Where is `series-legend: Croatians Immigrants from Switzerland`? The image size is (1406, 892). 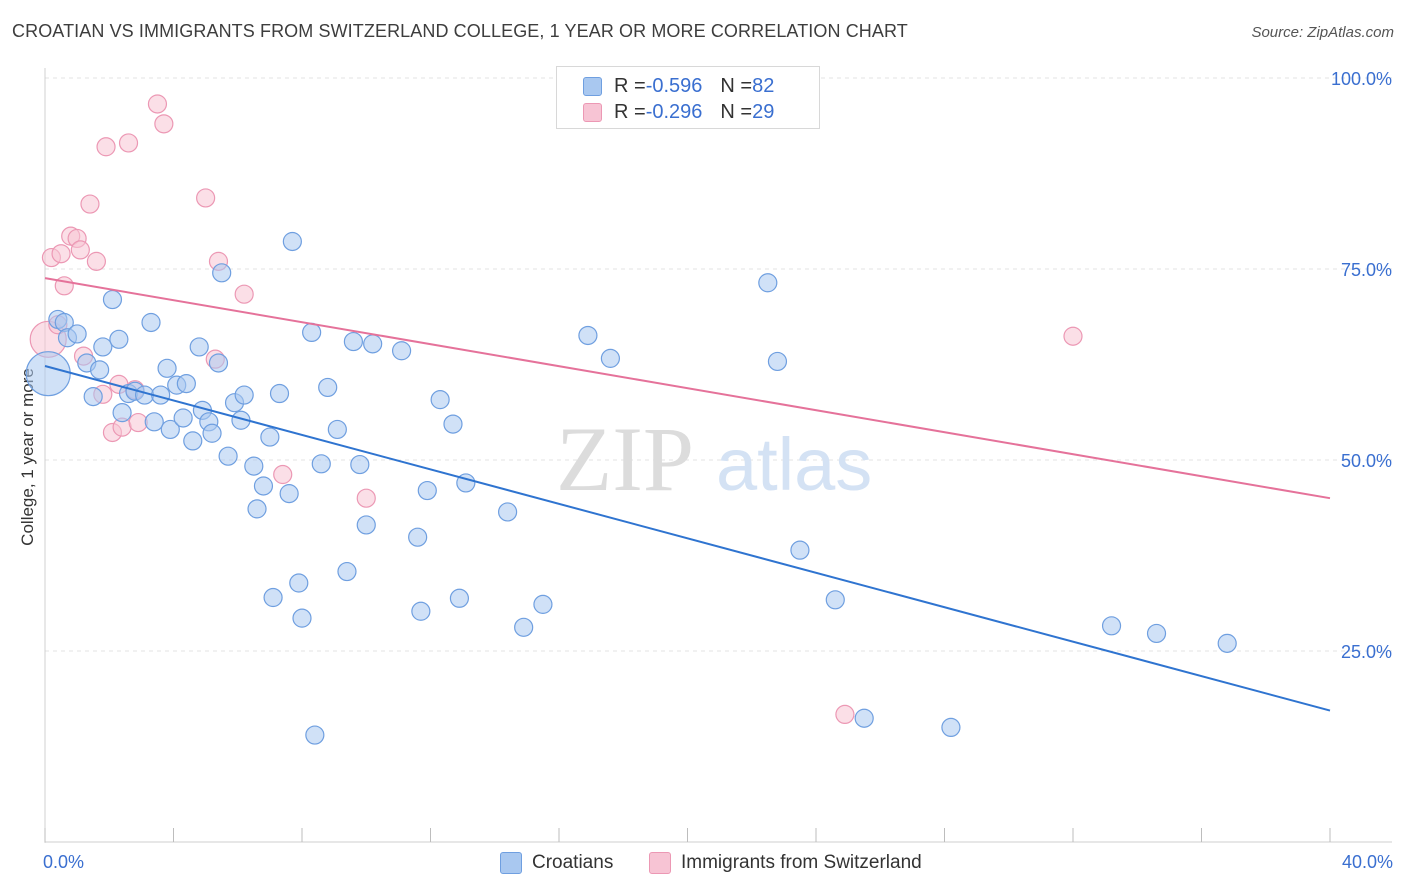 series-legend: Croatians Immigrants from Switzerland is located at coordinates (703, 865).